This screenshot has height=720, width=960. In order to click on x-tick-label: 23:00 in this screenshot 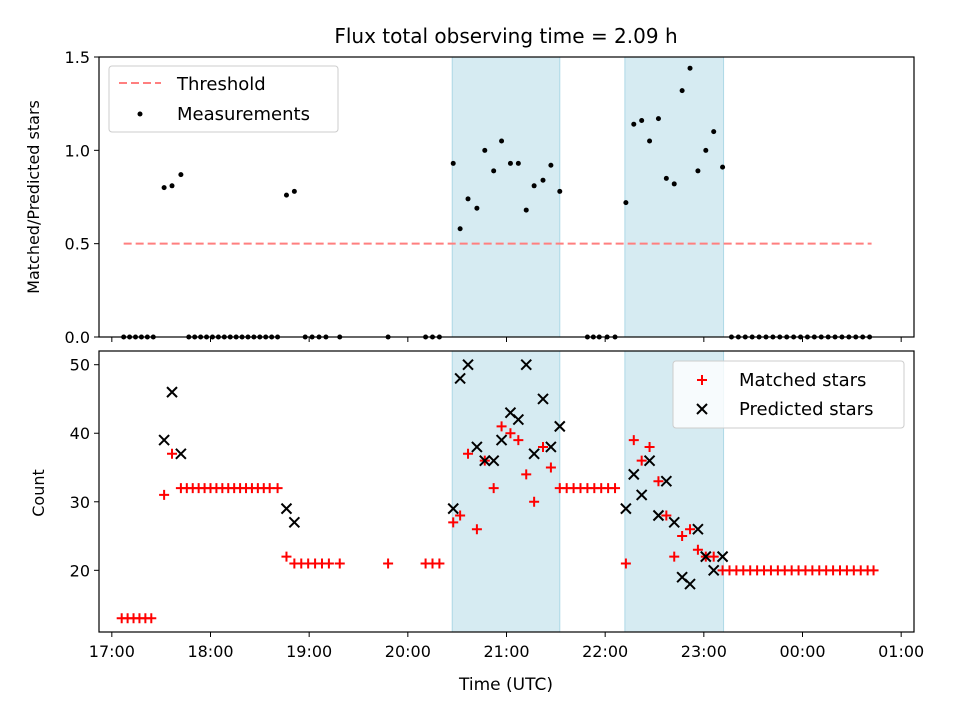, I will do `click(704, 651)`.